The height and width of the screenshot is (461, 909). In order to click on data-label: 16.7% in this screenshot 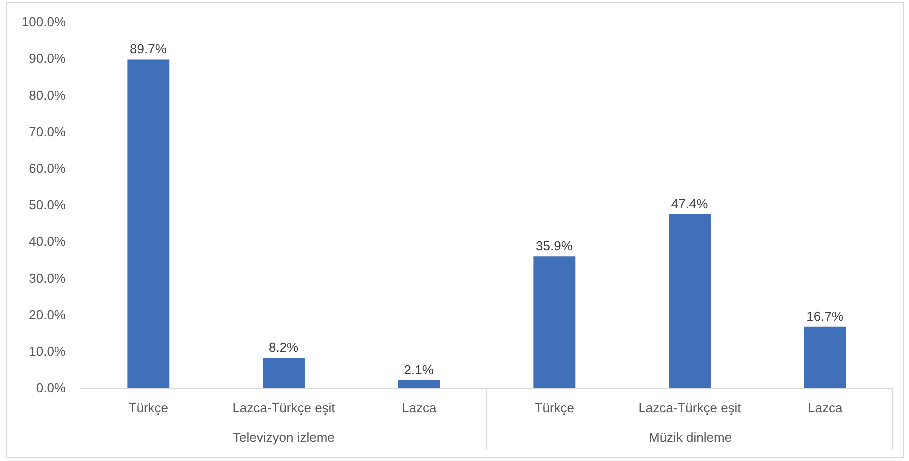, I will do `click(825, 316)`.